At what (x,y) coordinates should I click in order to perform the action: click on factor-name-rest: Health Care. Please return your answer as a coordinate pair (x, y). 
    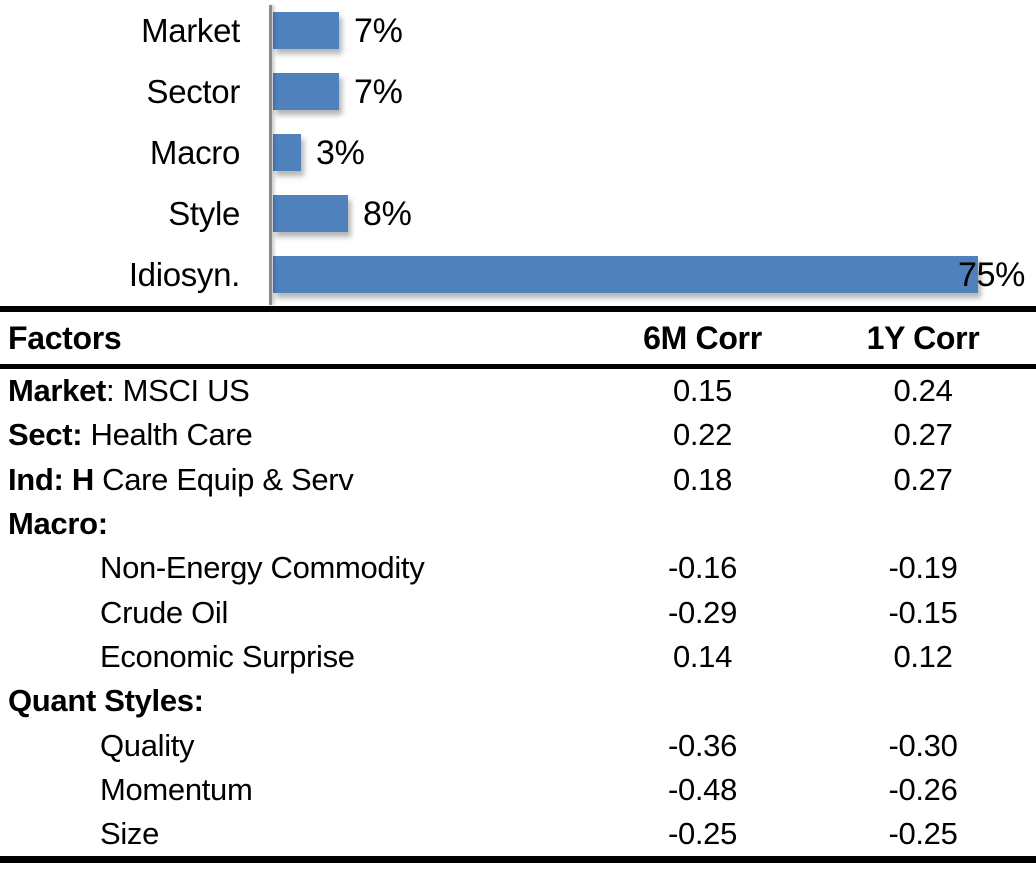
    Looking at the image, I should click on (167, 435).